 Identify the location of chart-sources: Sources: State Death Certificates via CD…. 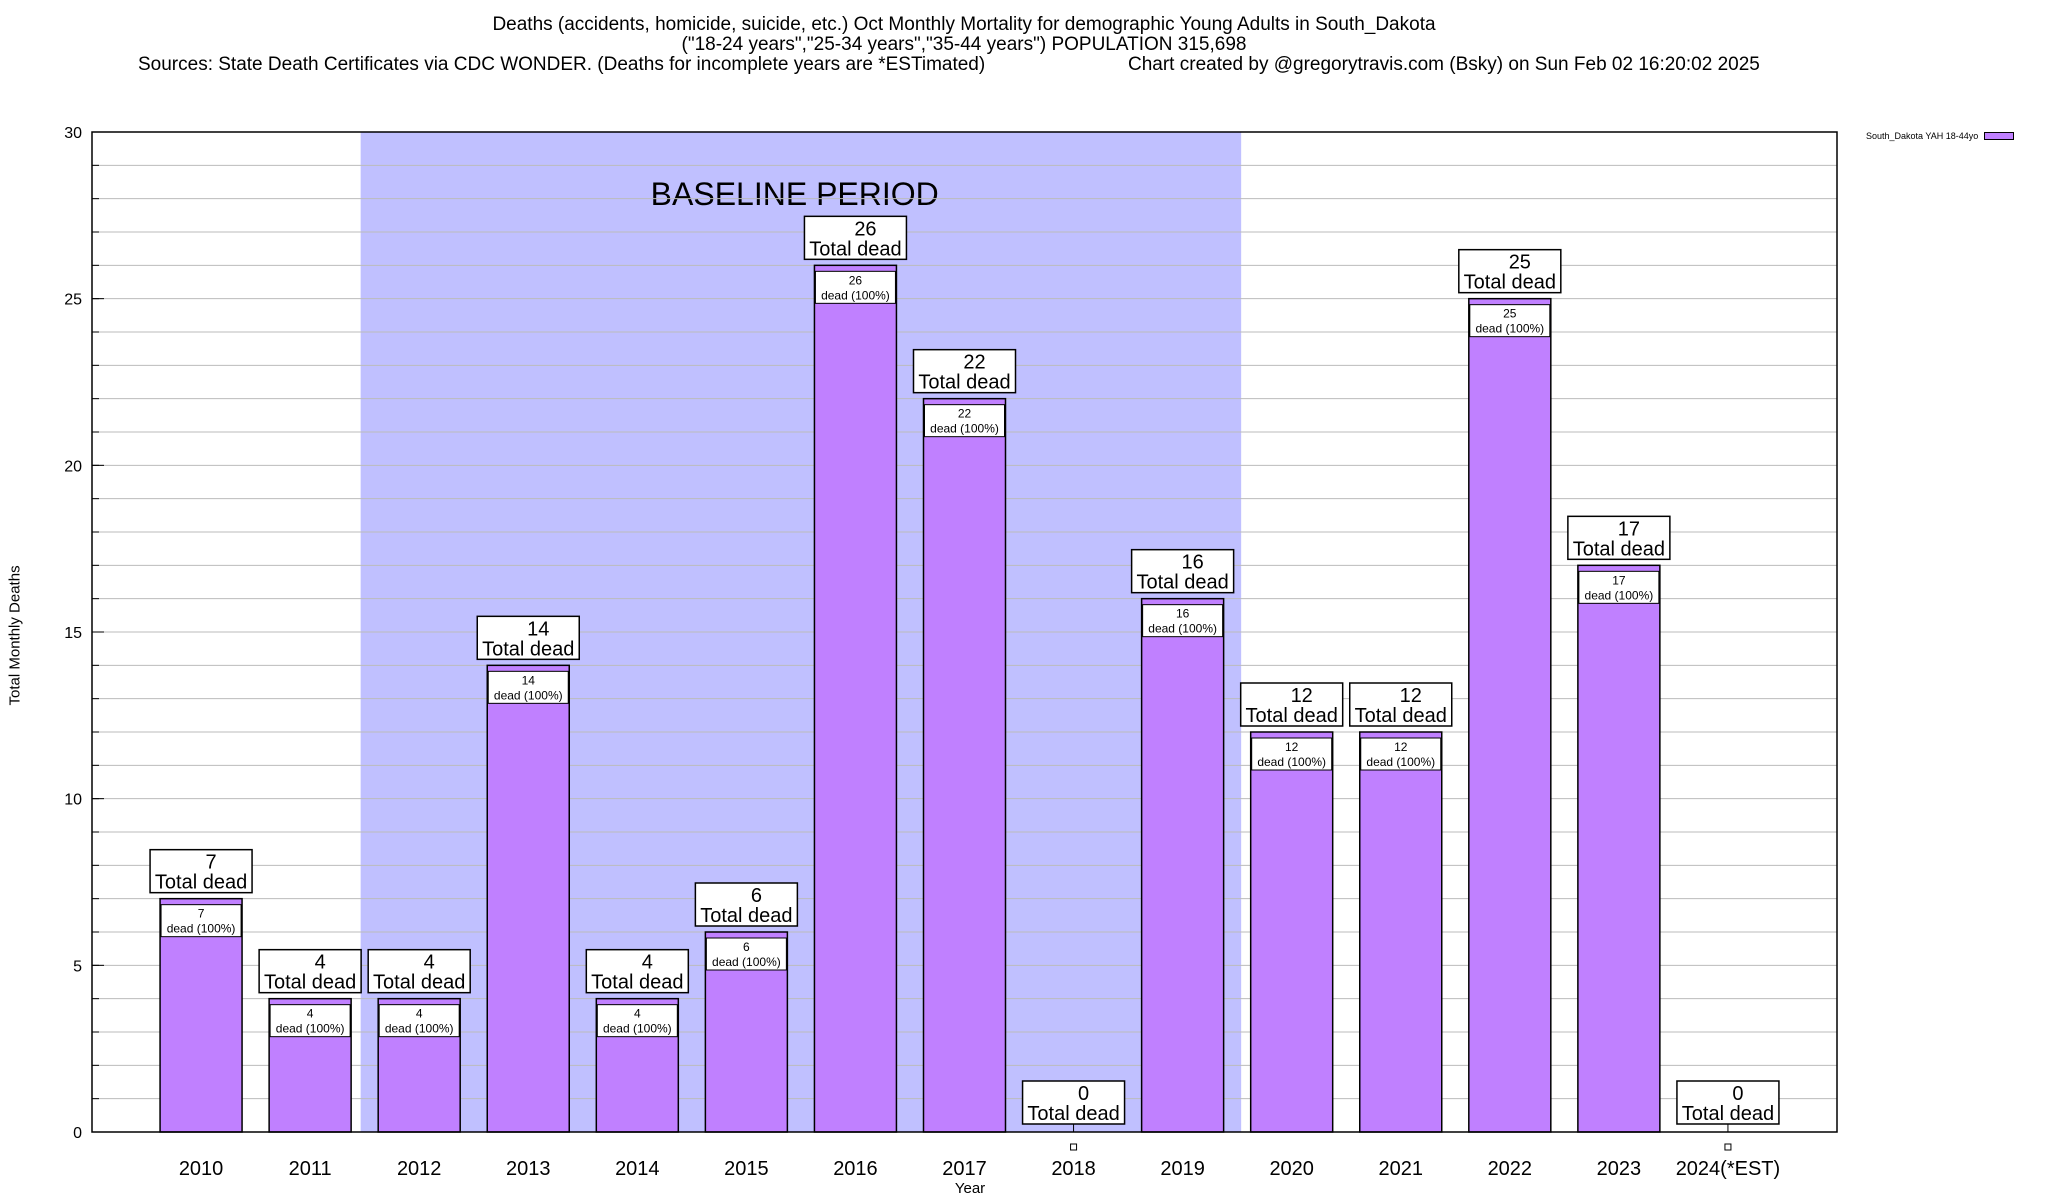
(562, 64).